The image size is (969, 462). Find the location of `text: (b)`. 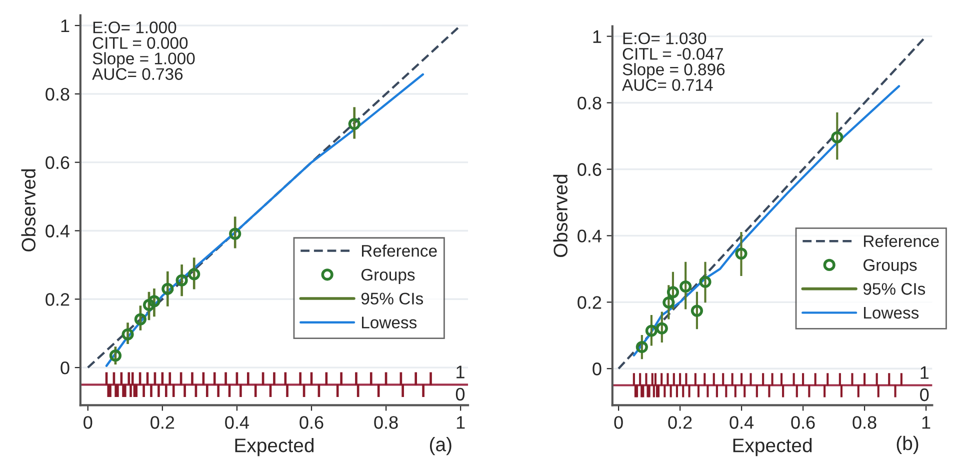

text: (b) is located at coordinates (907, 445).